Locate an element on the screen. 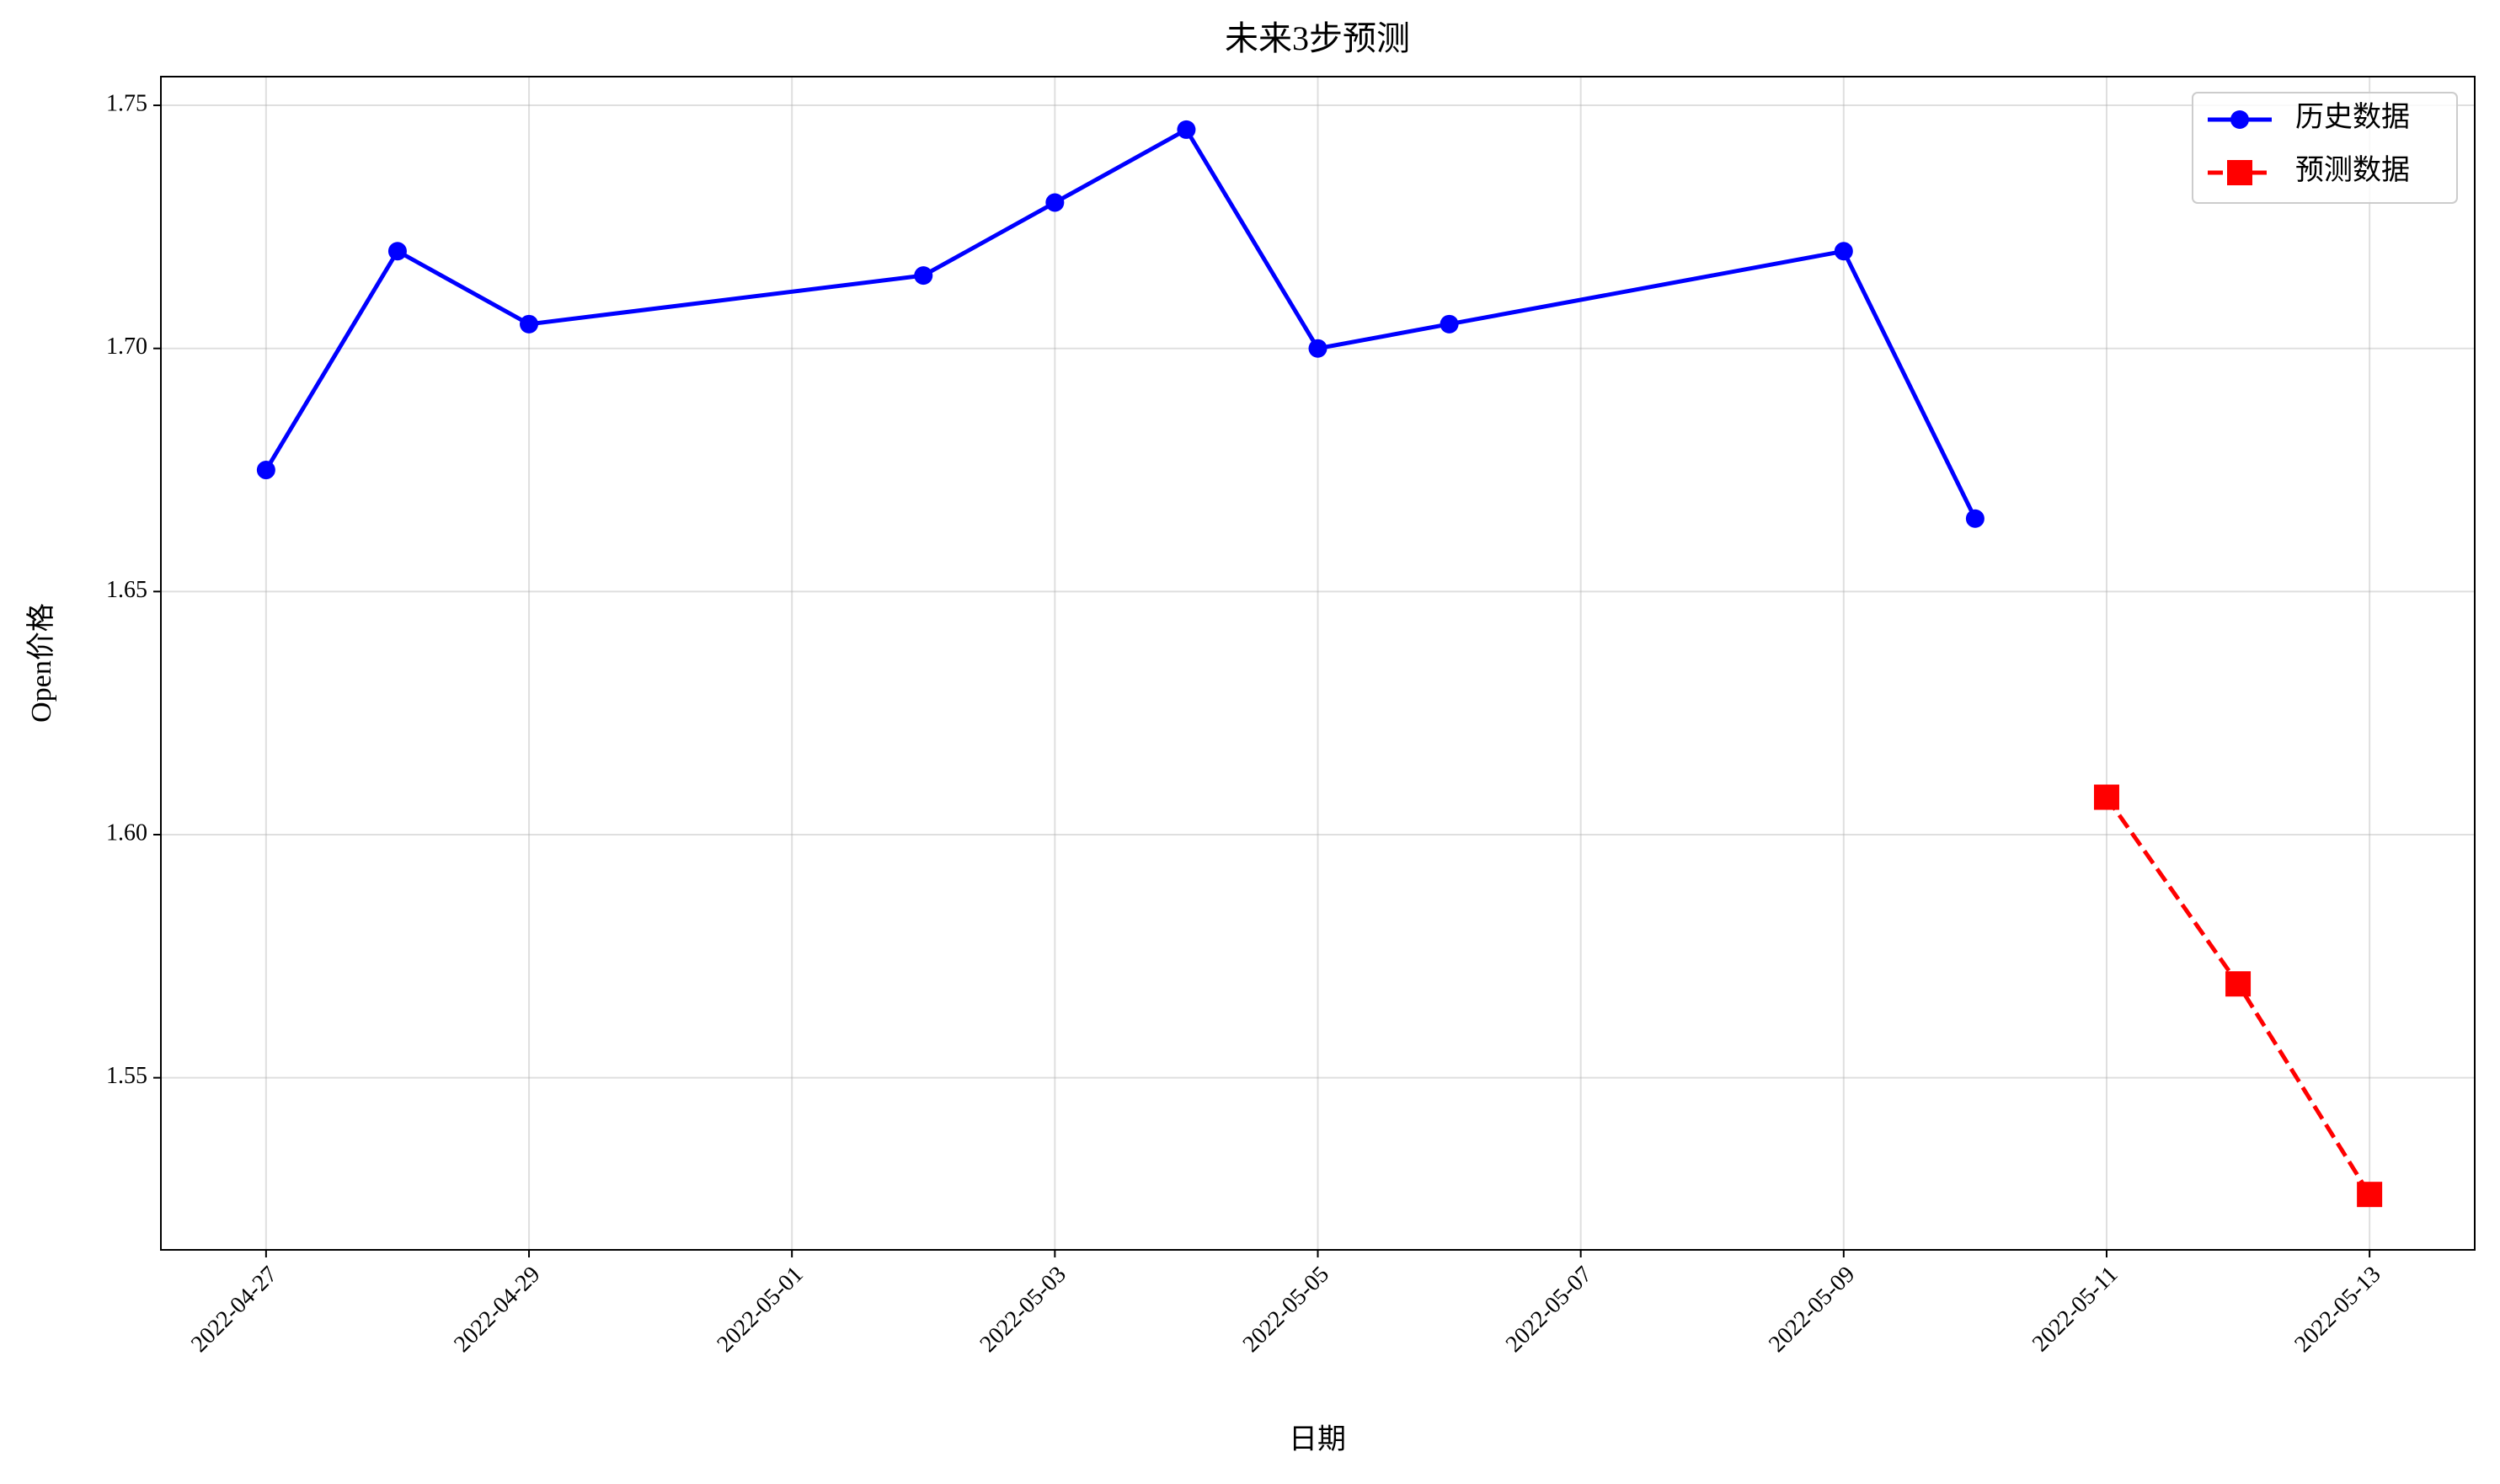 The width and height of the screenshot is (2500, 1484). y-axis-label: Open价格 is located at coordinates (41, 663).